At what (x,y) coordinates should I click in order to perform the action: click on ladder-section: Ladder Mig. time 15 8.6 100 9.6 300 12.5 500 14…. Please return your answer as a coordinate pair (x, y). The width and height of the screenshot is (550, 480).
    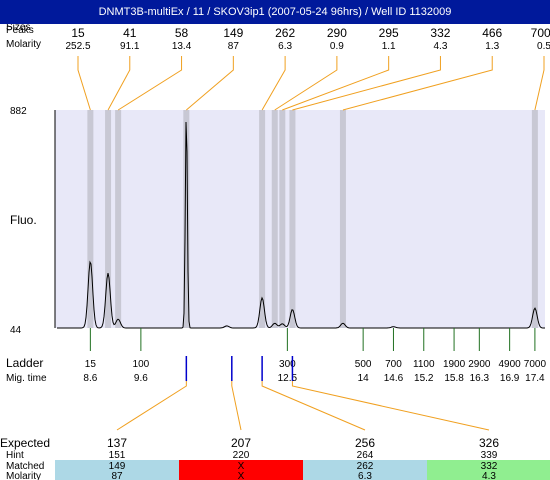
    Looking at the image, I should click on (276, 356).